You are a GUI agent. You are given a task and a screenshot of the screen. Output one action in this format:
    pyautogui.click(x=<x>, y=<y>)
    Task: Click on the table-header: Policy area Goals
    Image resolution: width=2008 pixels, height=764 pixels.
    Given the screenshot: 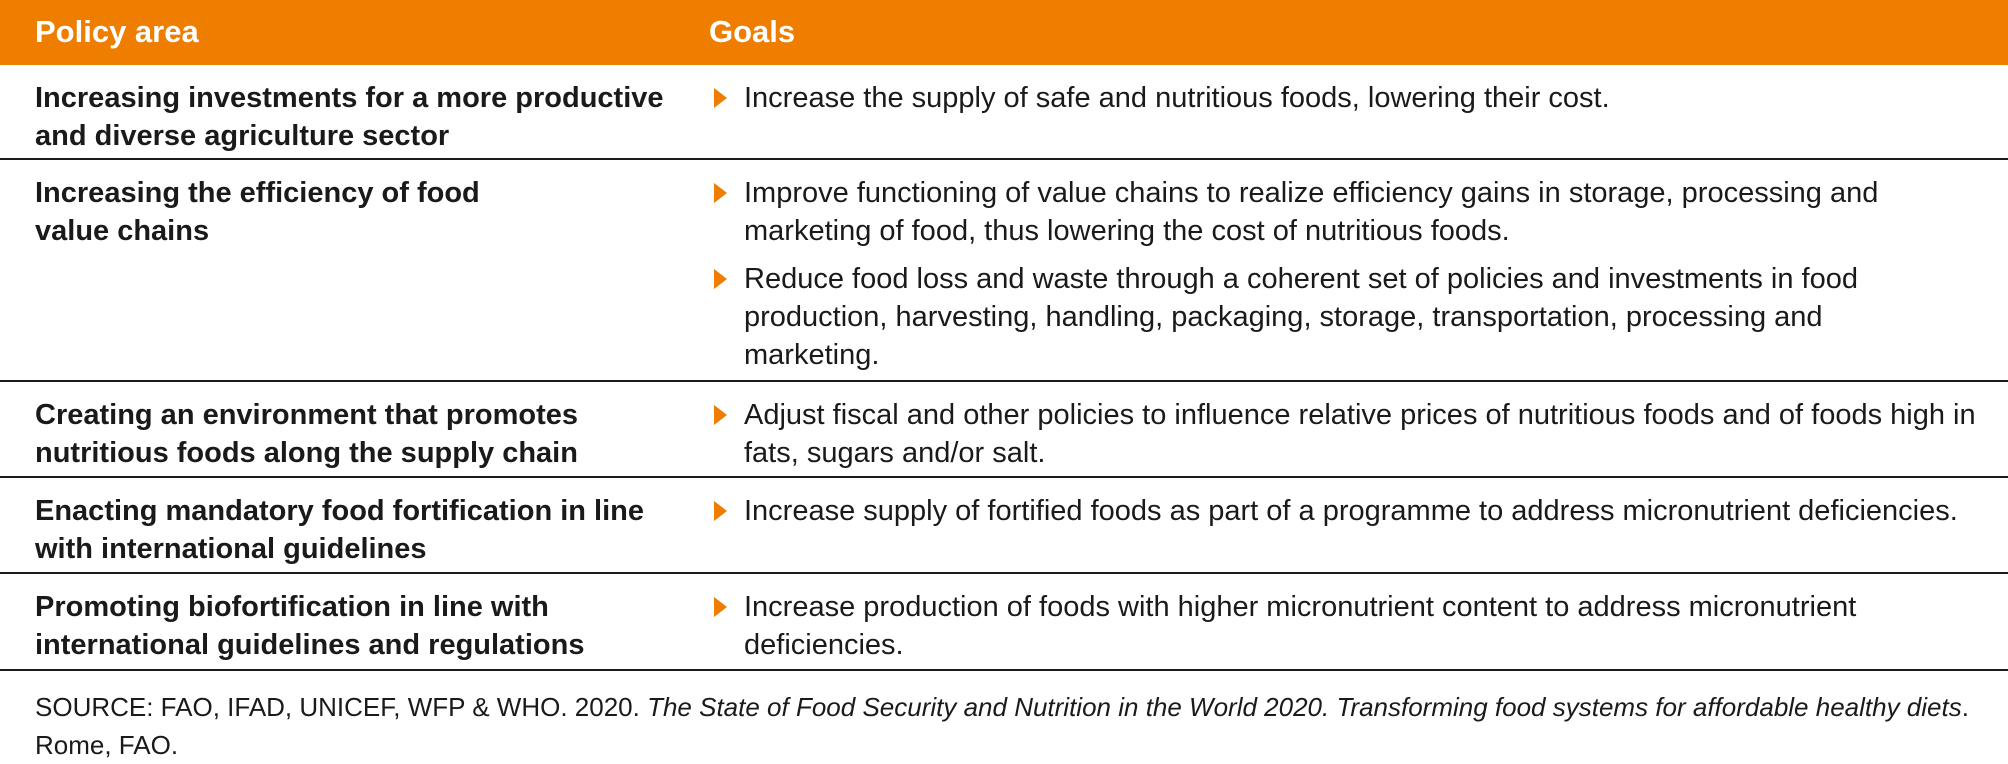 What is the action you would take?
    pyautogui.click(x=1004, y=32)
    